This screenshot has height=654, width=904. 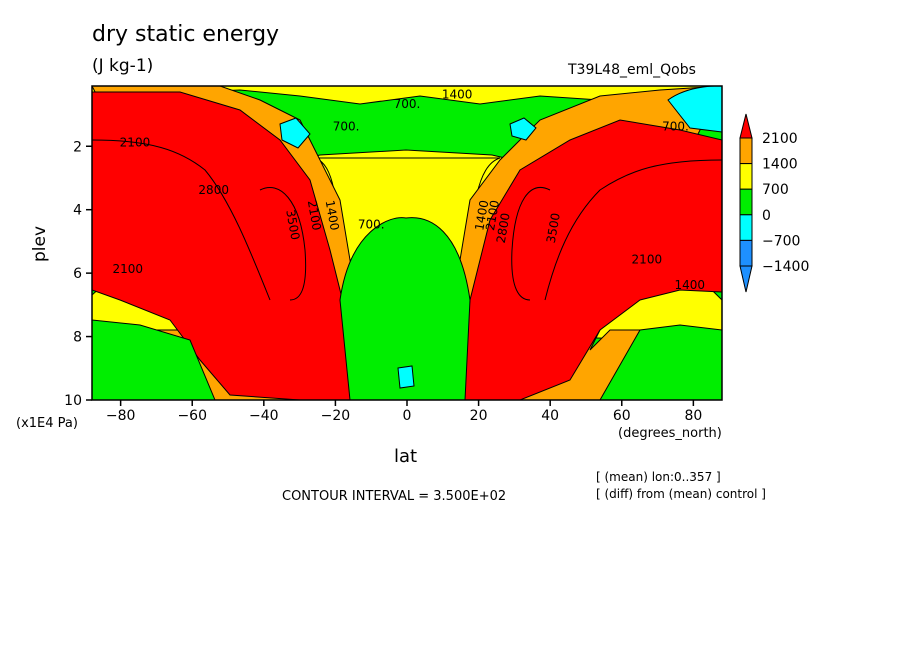 I want to click on colorbar-extend-bottom, so click(x=746, y=279).